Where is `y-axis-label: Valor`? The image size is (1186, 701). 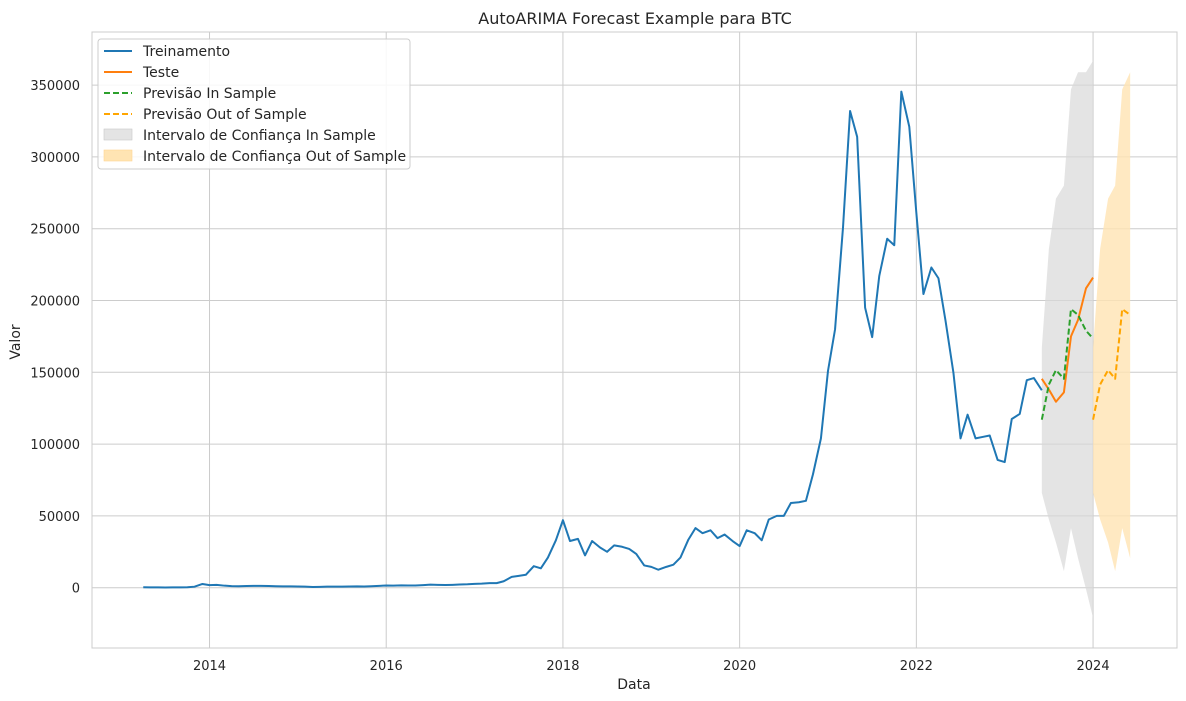 y-axis-label: Valor is located at coordinates (16, 342).